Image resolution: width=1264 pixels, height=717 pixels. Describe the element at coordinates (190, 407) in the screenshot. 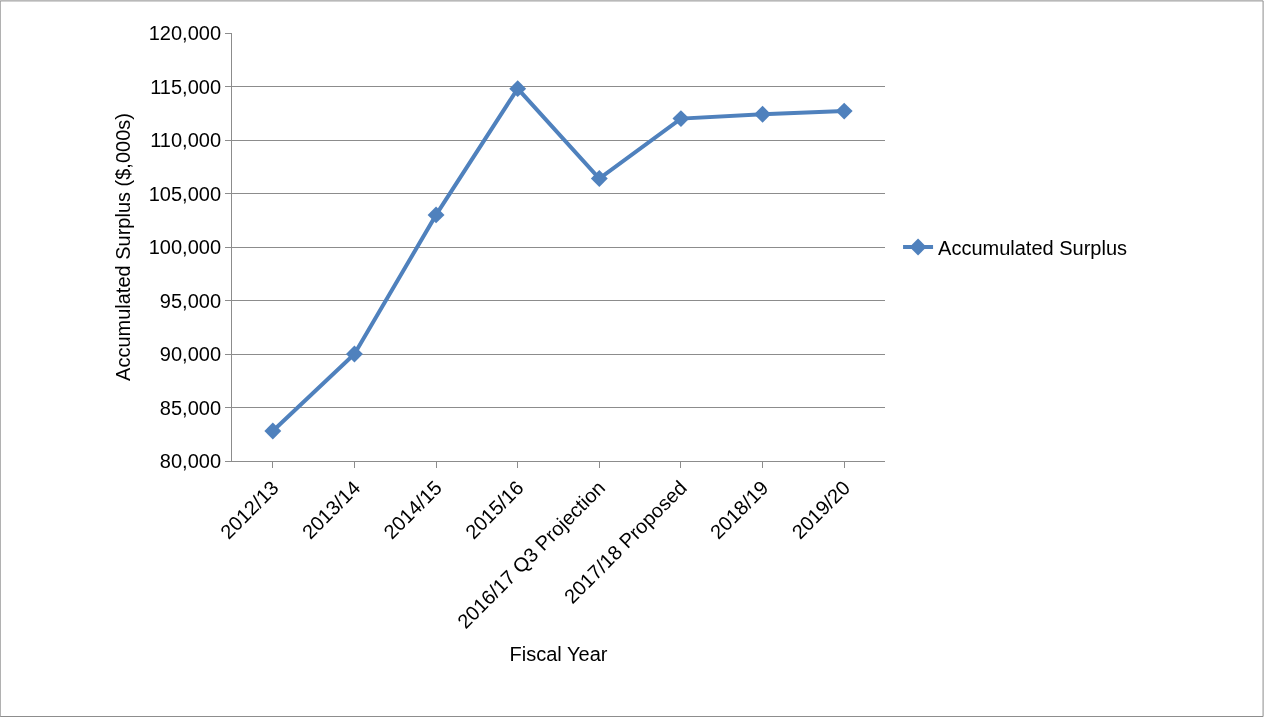

I see `y-tick-label: 85,000` at that location.